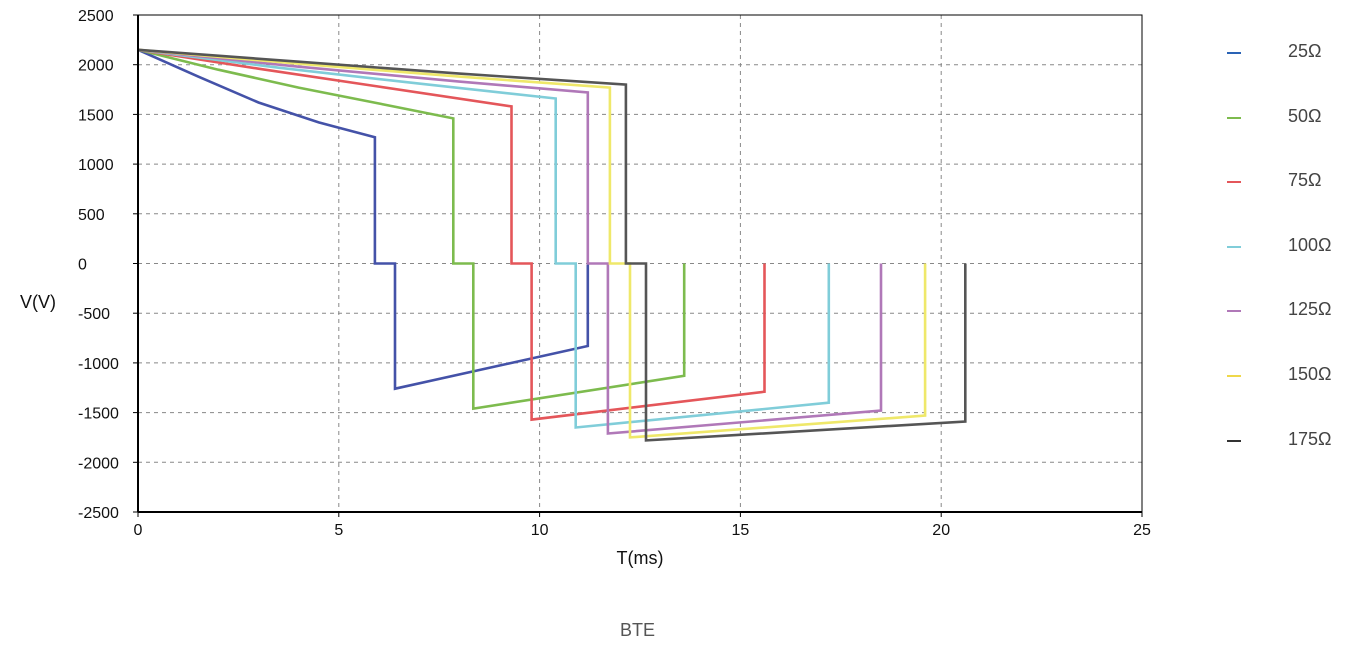  Describe the element at coordinates (338, 530) in the screenshot. I see `x-tick-label: 5` at that location.